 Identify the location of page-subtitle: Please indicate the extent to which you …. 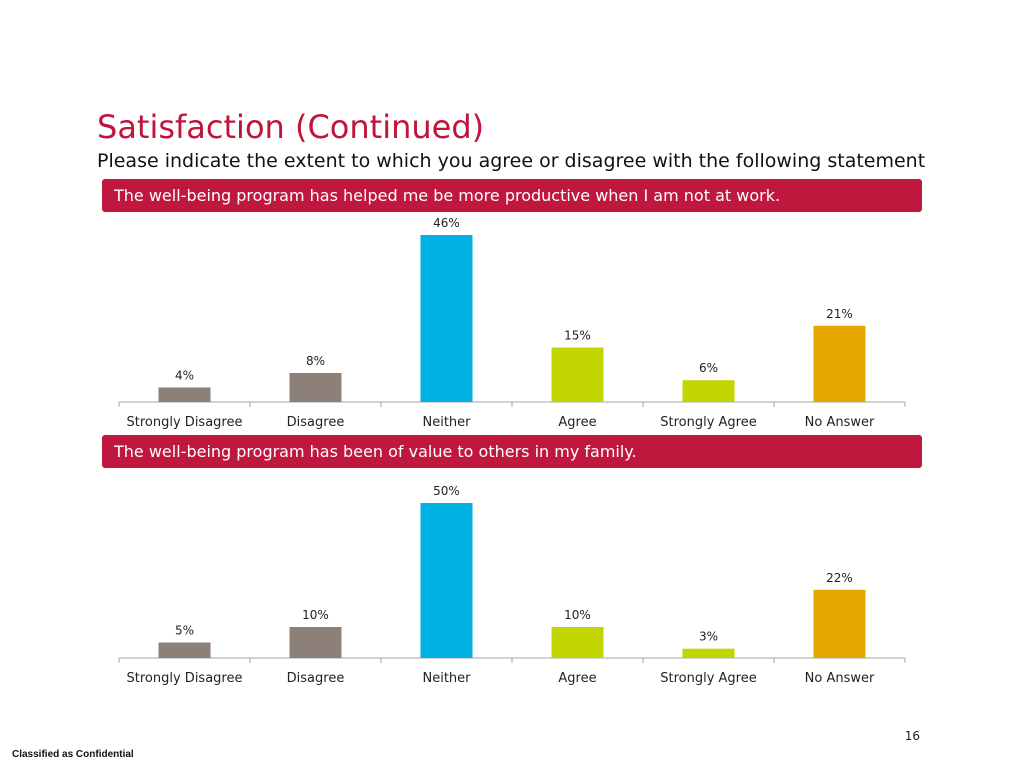
(511, 161).